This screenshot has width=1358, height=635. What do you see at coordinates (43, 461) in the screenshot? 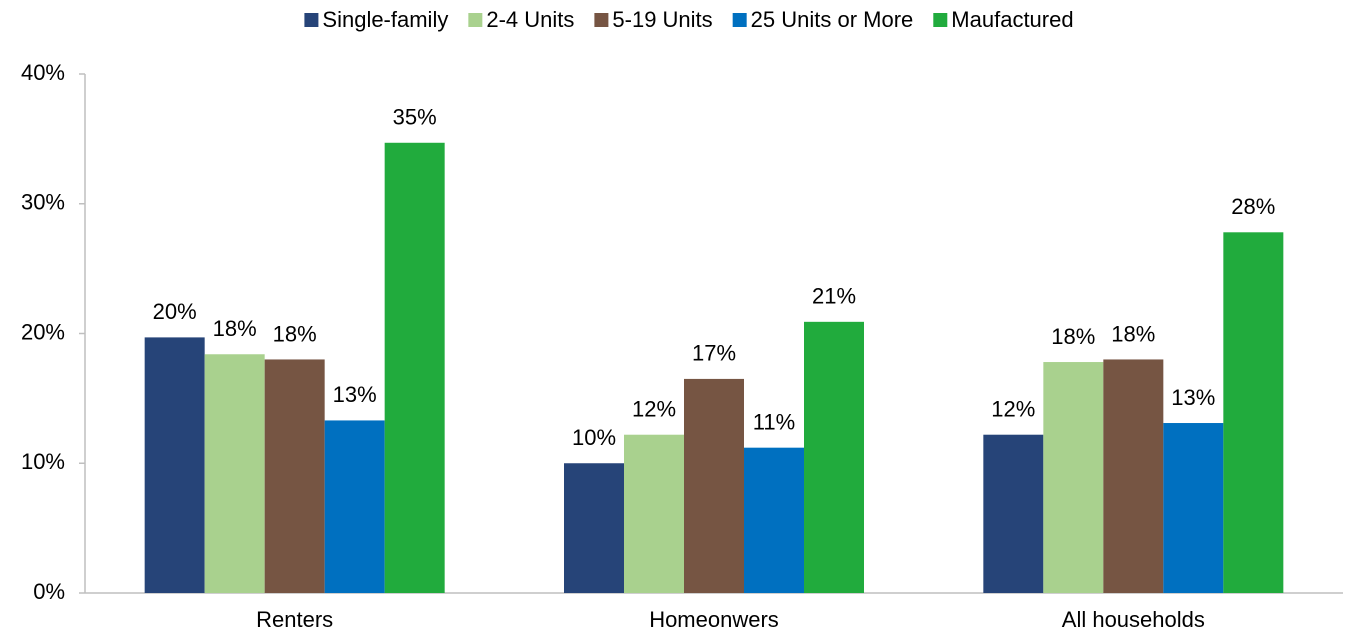
I see `y-tick-label: 10%` at bounding box center [43, 461].